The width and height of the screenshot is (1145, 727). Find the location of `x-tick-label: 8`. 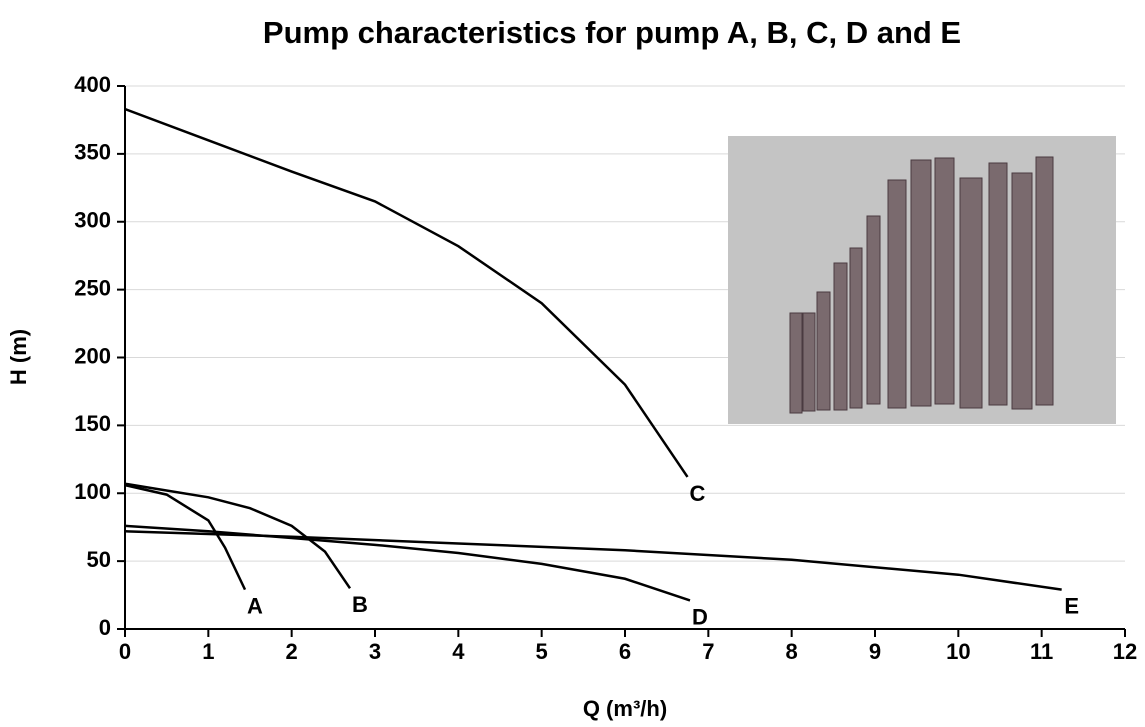

x-tick-label: 8 is located at coordinates (792, 651).